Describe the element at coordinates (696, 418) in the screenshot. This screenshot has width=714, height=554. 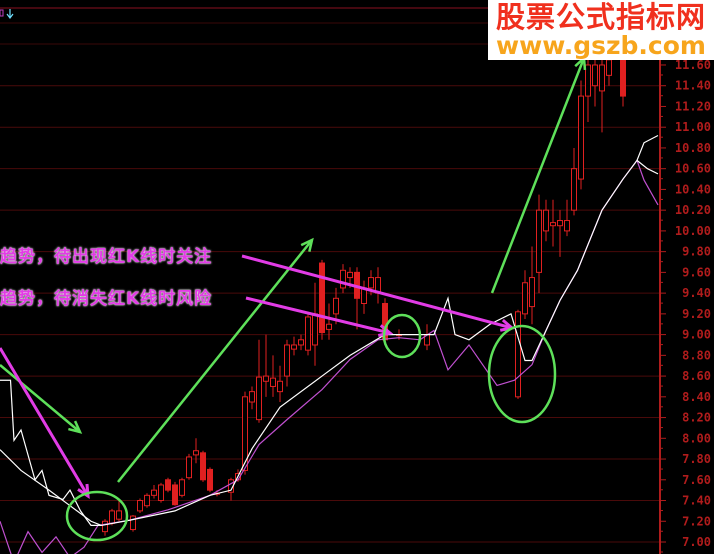
I see `y-tick-label: 8.20` at that location.